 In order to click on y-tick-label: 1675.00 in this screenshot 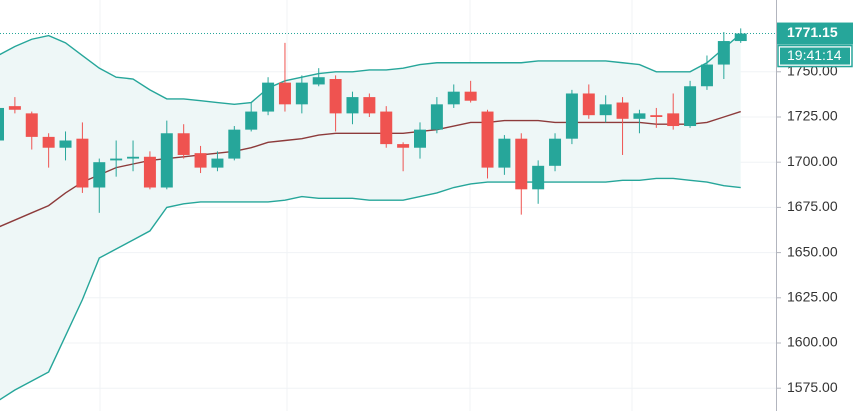, I will do `click(812, 206)`.